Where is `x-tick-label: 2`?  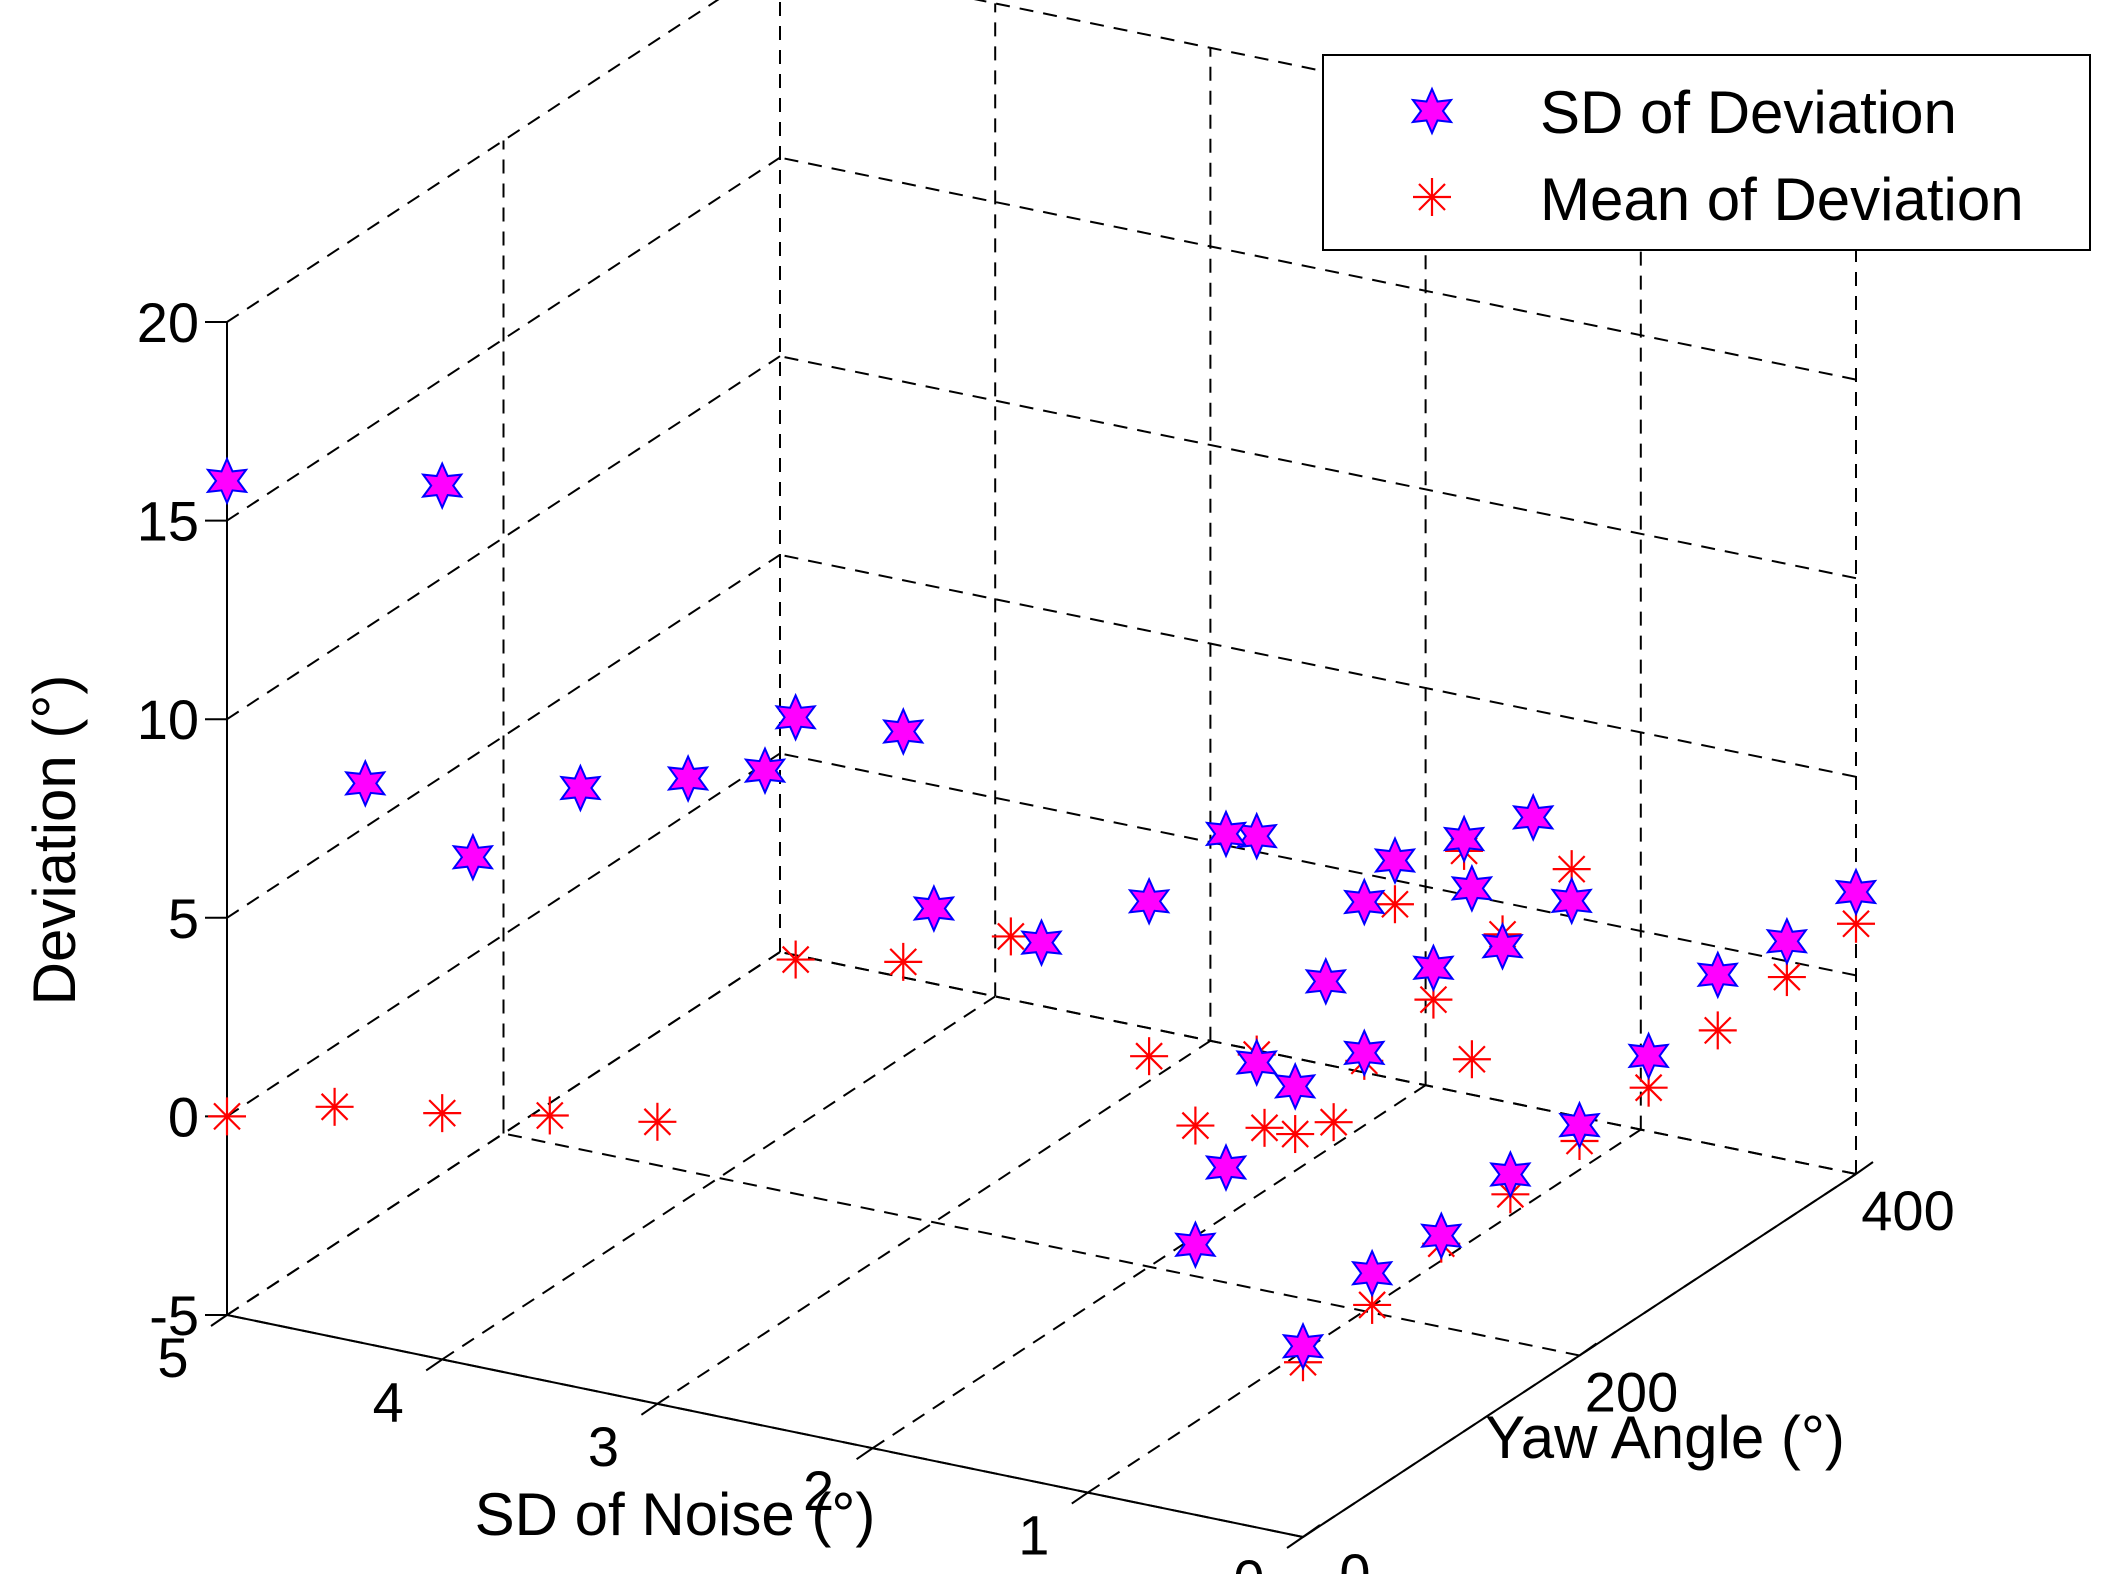
x-tick-label: 2 is located at coordinates (818, 1490).